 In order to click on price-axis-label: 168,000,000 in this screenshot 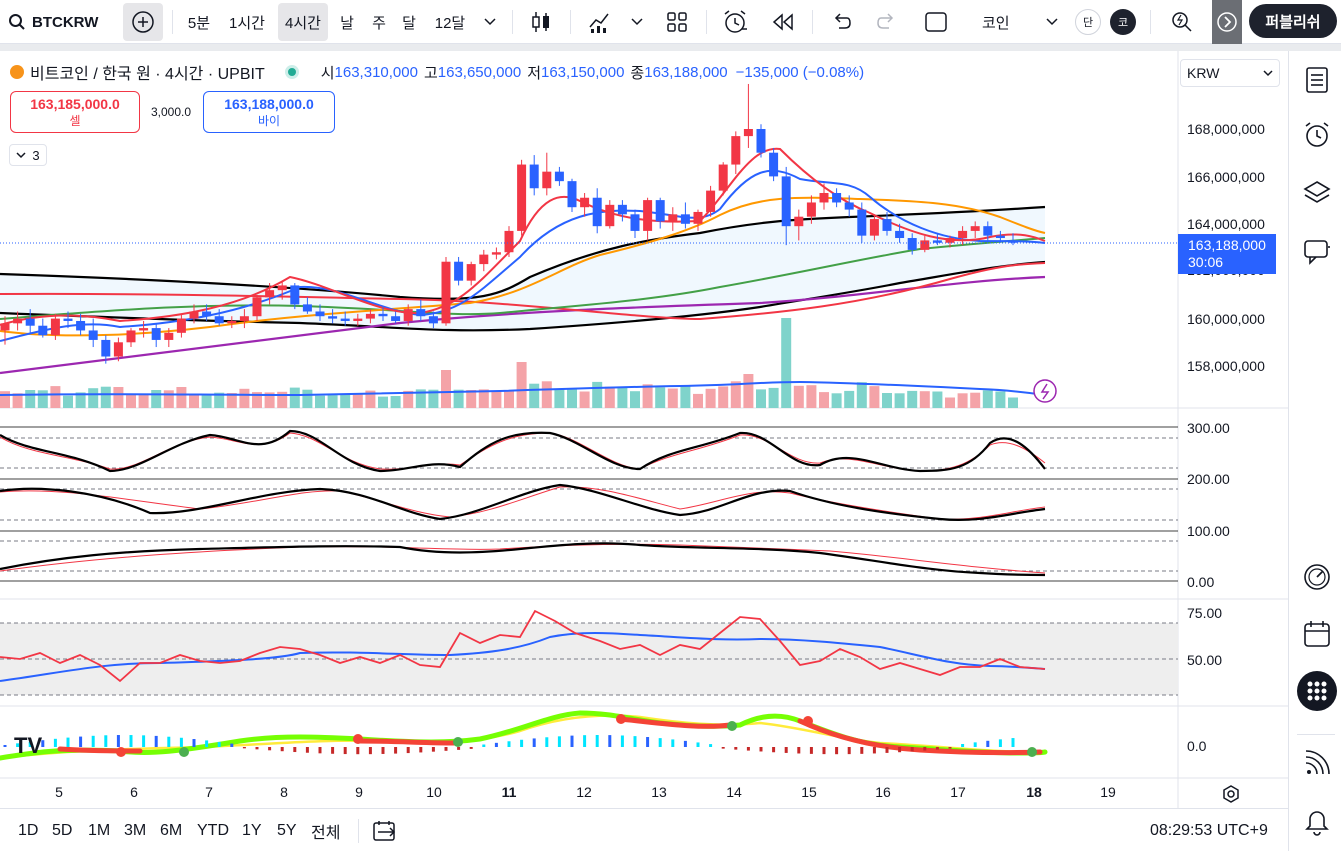, I will do `click(1226, 129)`.